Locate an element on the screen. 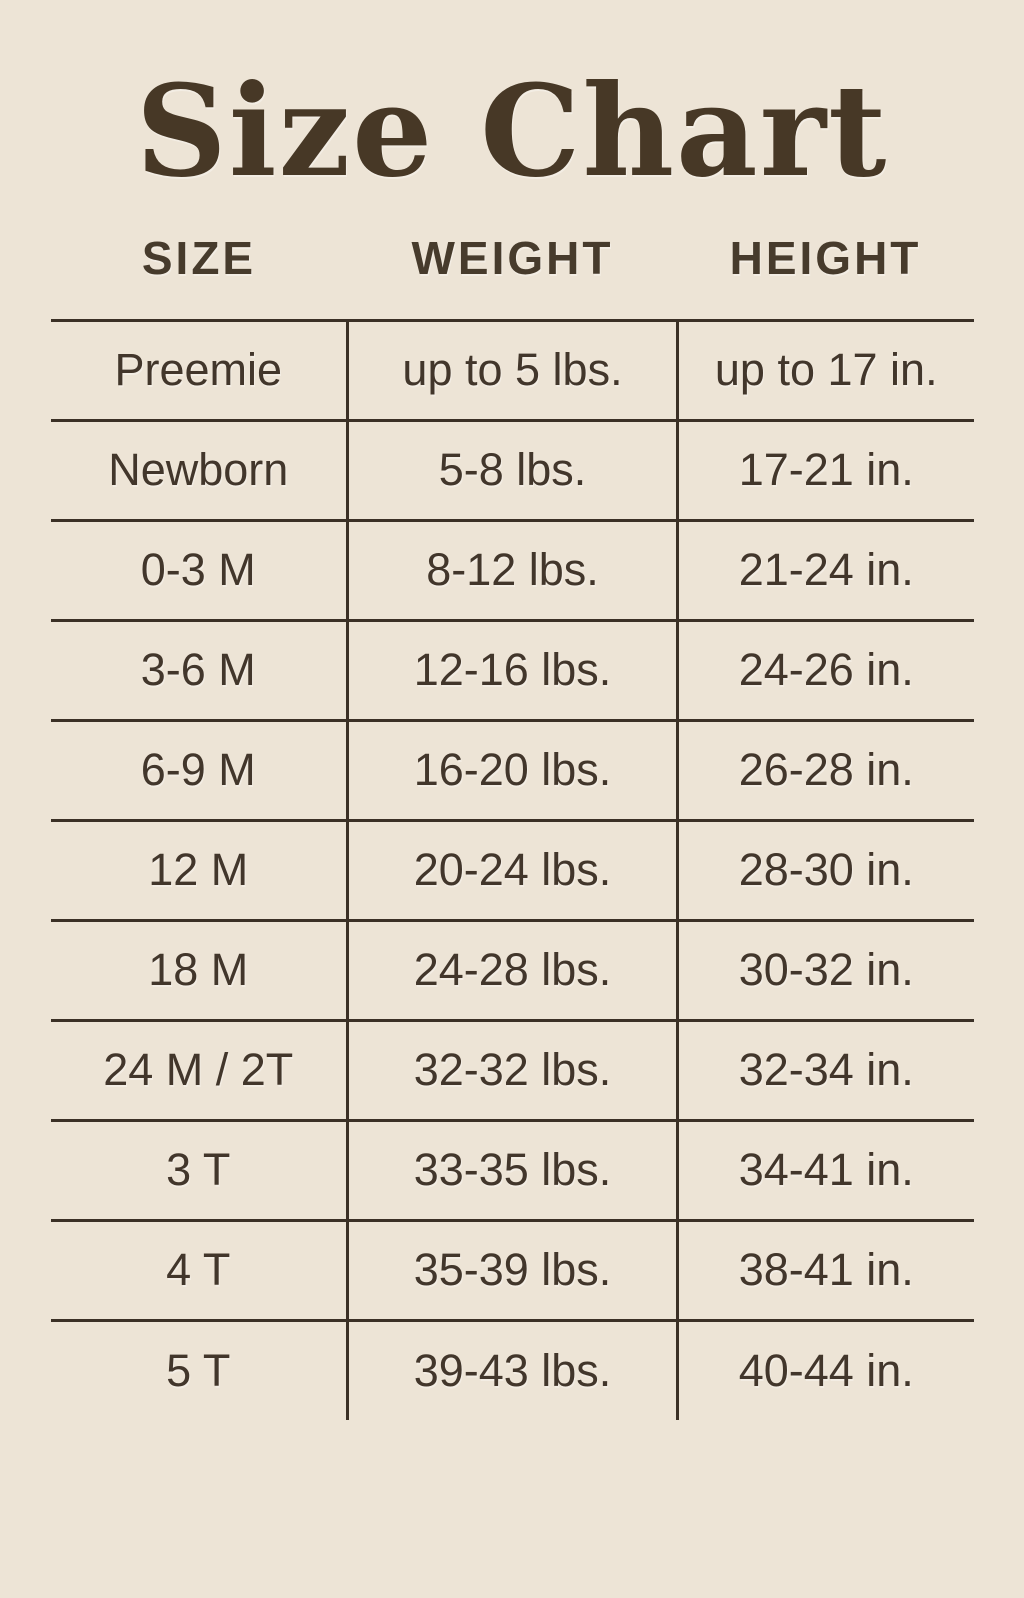 The height and width of the screenshot is (1598, 1024). table-row: 18 M 24-28 lbs. 30-32 in. is located at coordinates (512, 970).